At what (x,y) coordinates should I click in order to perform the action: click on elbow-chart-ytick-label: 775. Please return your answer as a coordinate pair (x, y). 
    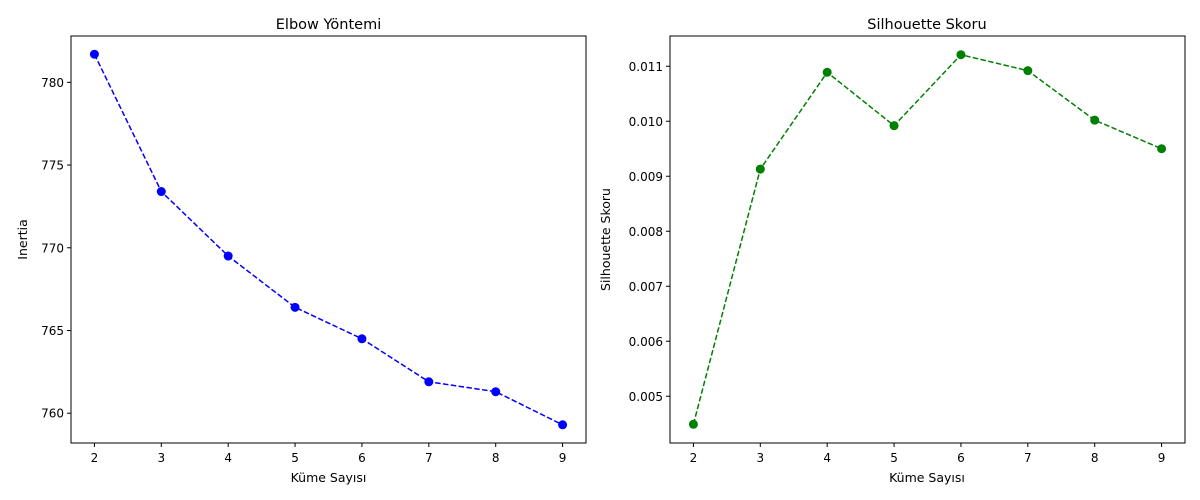
    Looking at the image, I should click on (52, 166).